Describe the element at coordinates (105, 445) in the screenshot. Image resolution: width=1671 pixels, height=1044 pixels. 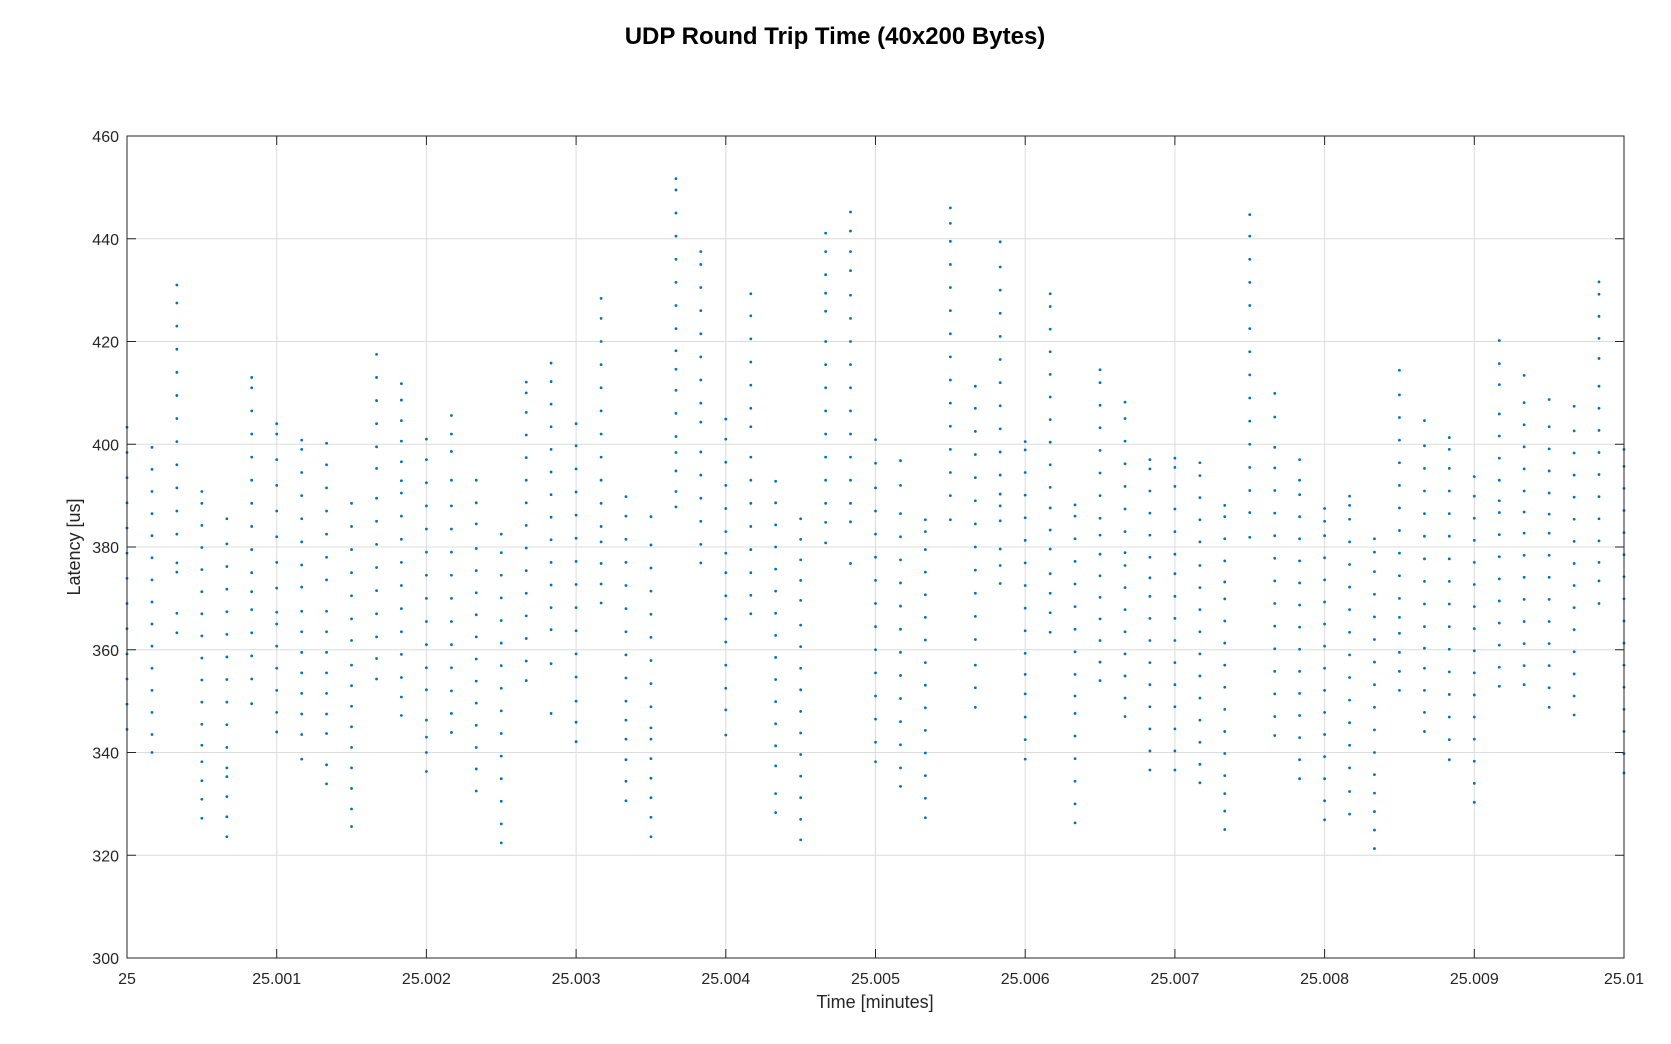
I see `y-tick-label: 400` at that location.